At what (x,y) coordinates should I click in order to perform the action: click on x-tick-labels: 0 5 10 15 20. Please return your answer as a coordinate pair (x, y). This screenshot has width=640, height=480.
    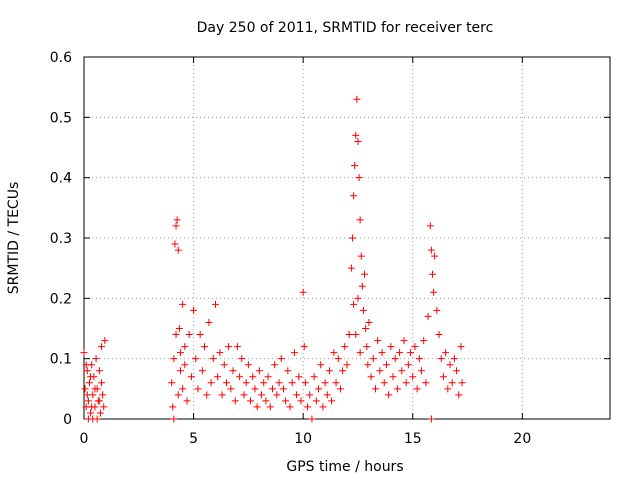
    Looking at the image, I should click on (306, 439).